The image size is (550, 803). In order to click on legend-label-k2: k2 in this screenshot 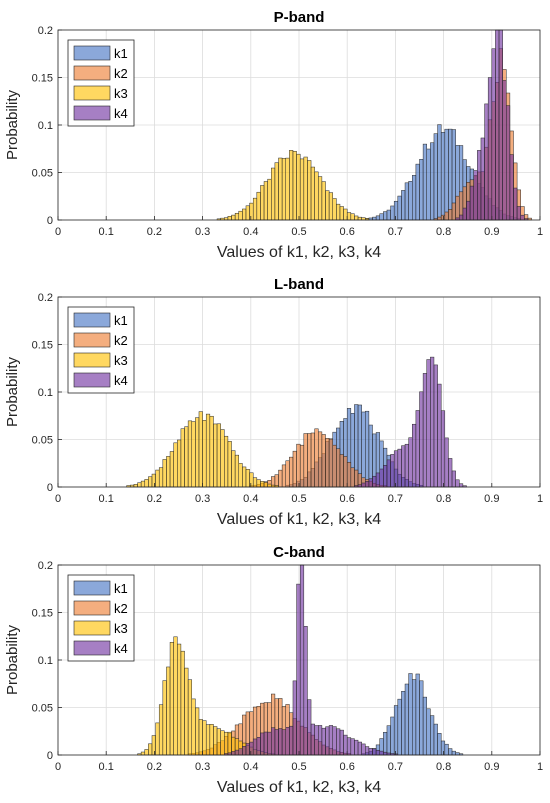, I will do `click(121, 608)`.